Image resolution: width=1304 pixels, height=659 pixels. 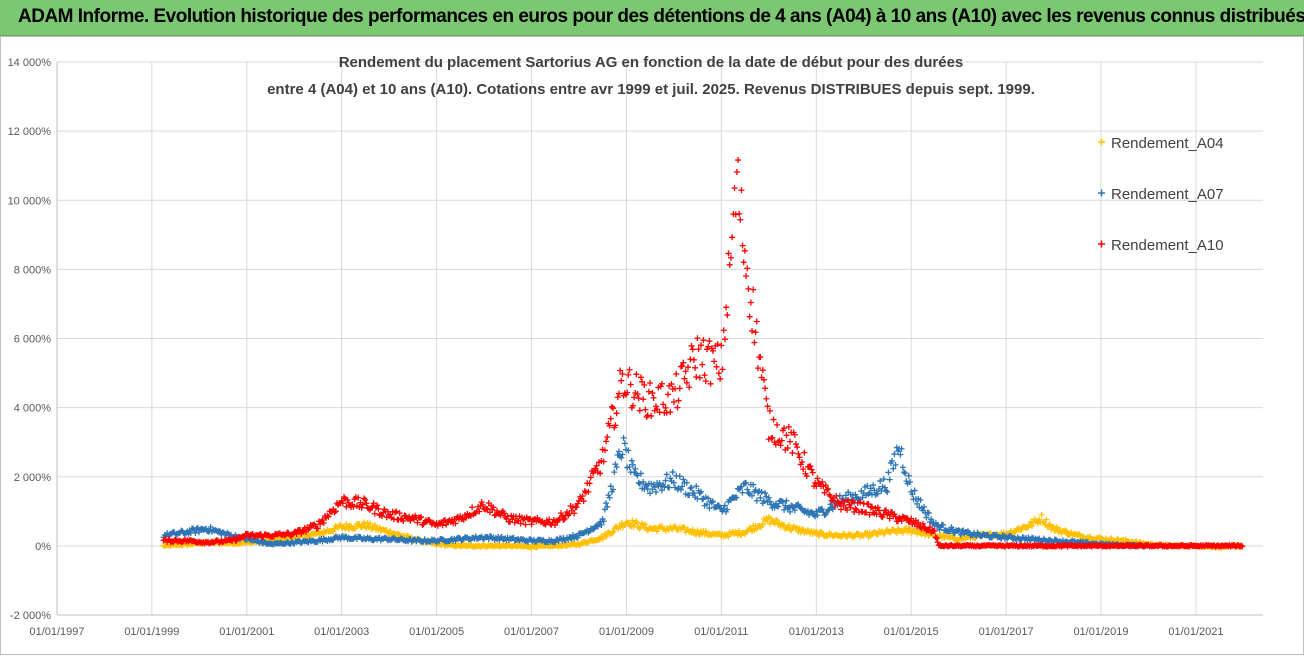 What do you see at coordinates (816, 632) in the screenshot?
I see `x-tick-label: 01/01/2013` at bounding box center [816, 632].